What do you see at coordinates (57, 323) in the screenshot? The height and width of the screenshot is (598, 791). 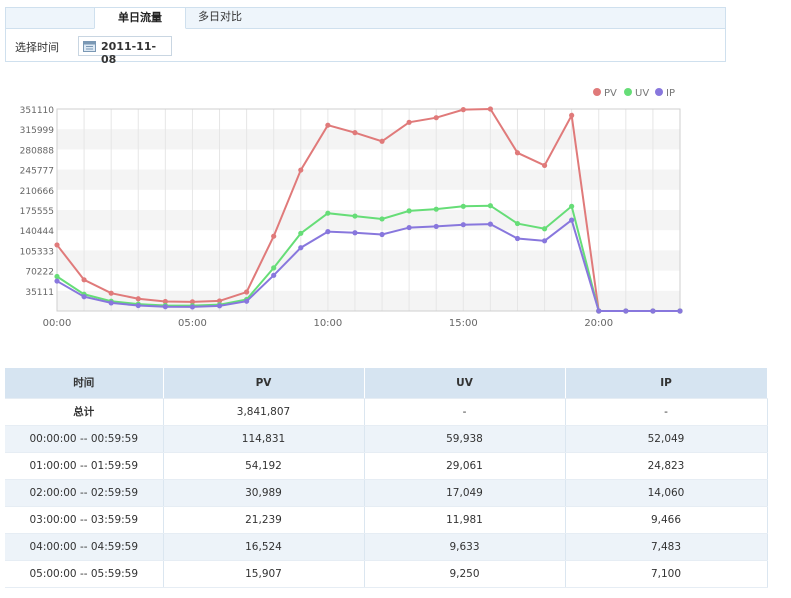 I see `x-tick-label: 00:00` at bounding box center [57, 323].